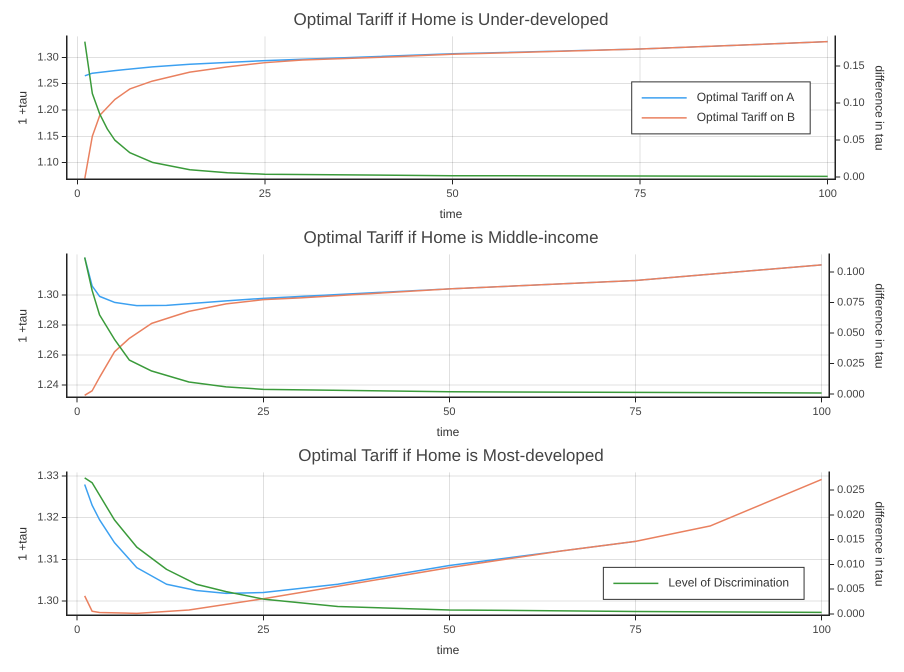 This screenshot has height=672, width=904. Describe the element at coordinates (451, 237) in the screenshot. I see `chart-title: Optimal Tariff if Home is Middle-income` at that location.